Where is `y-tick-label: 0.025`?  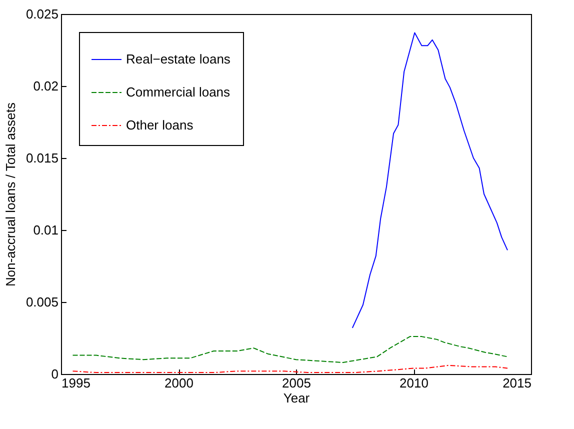
y-tick-label: 0.025 is located at coordinates (42, 14).